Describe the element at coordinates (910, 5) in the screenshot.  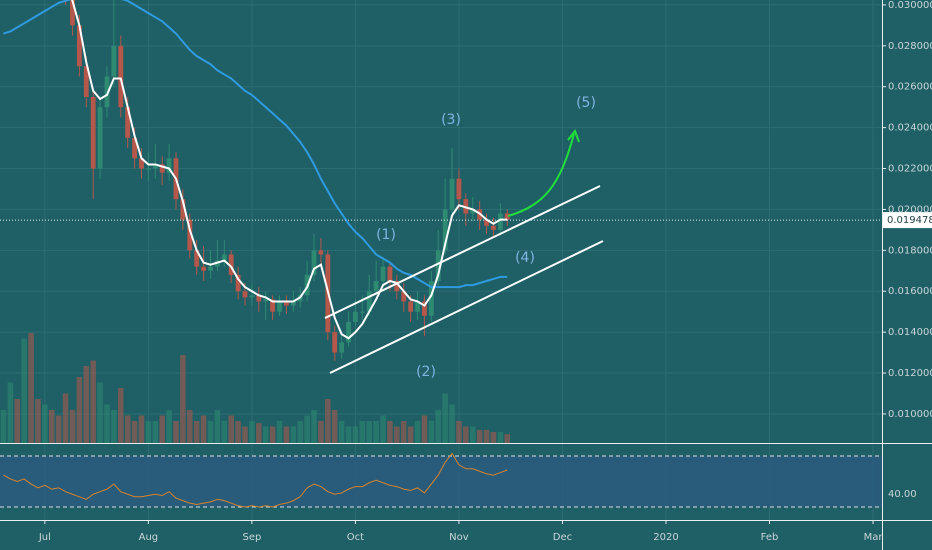
I see `y-tick-label: 0.030000` at that location.